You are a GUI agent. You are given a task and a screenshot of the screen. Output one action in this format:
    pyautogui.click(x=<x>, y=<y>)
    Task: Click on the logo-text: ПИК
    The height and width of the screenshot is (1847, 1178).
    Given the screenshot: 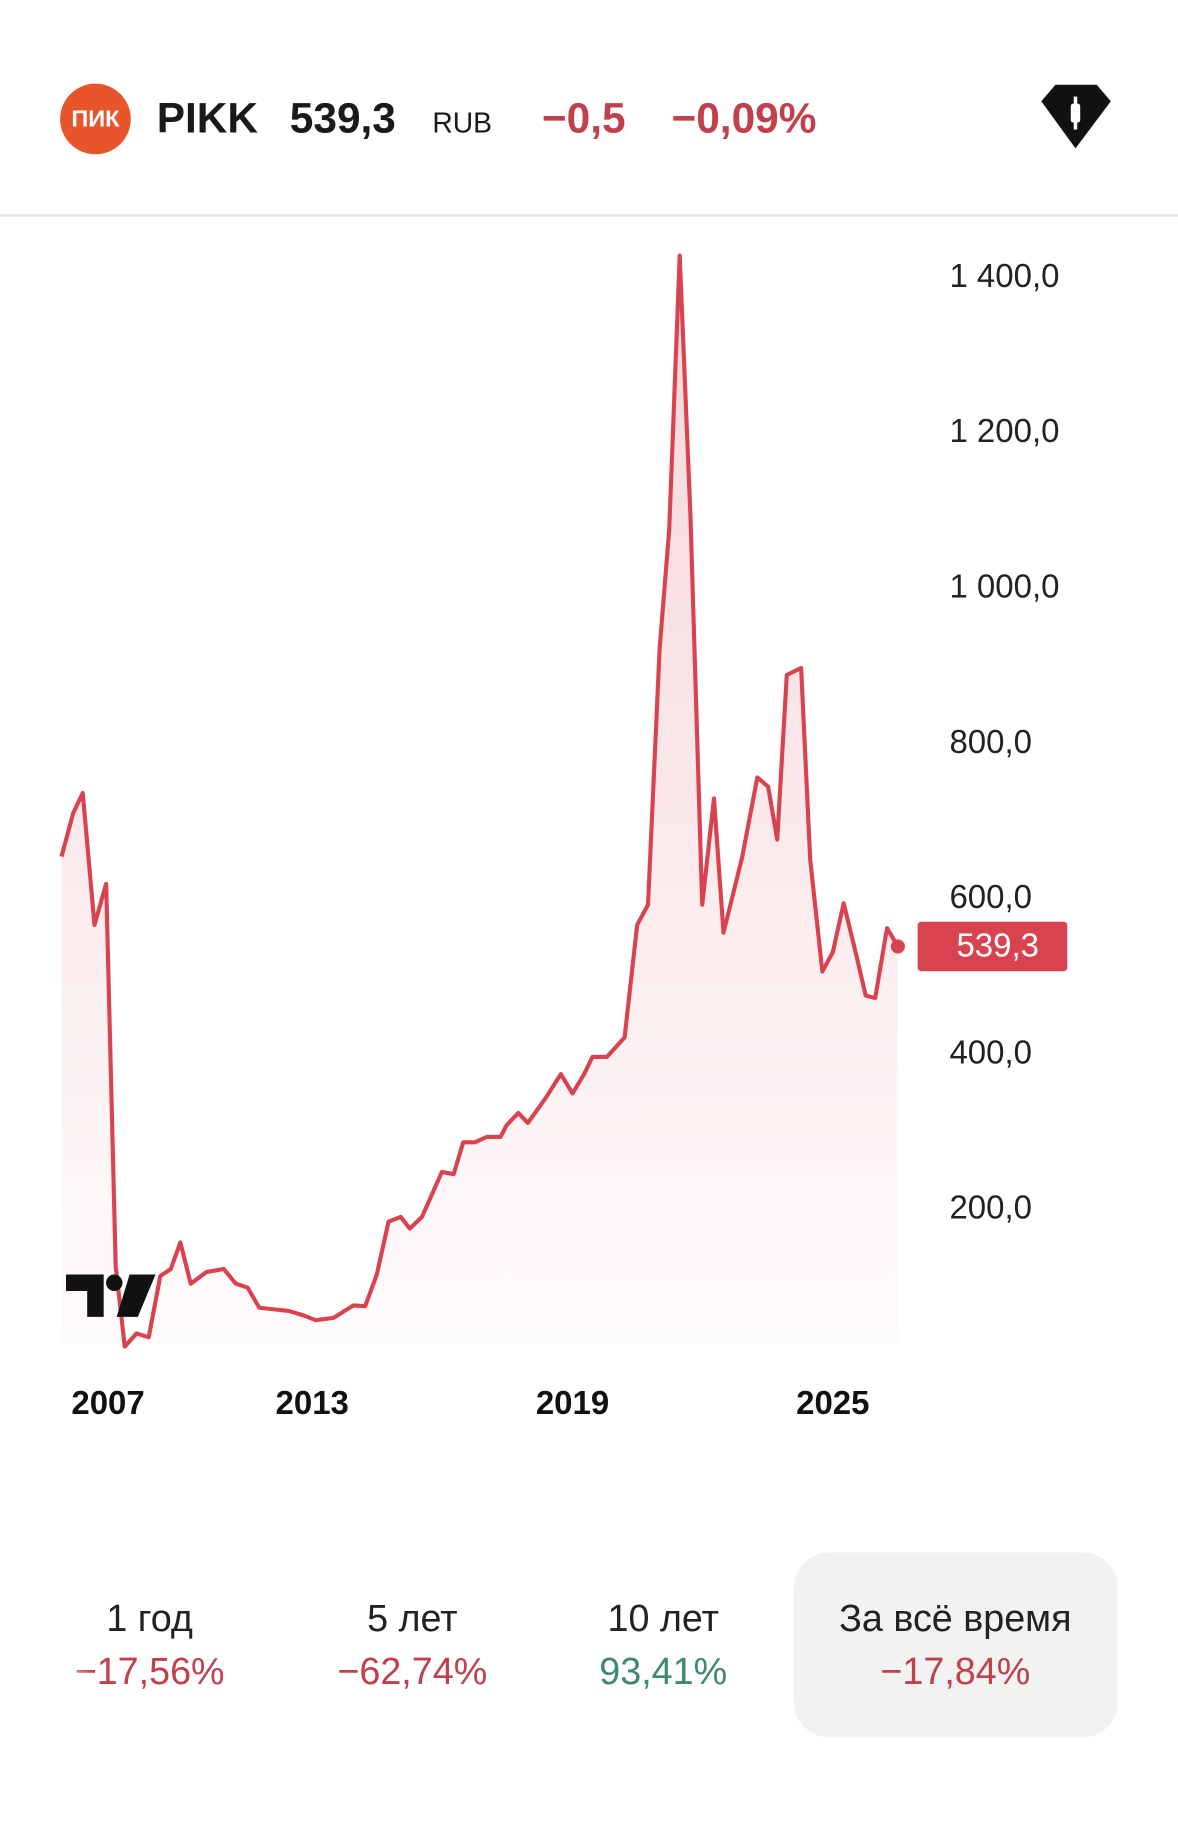 What is the action you would take?
    pyautogui.click(x=95, y=118)
    